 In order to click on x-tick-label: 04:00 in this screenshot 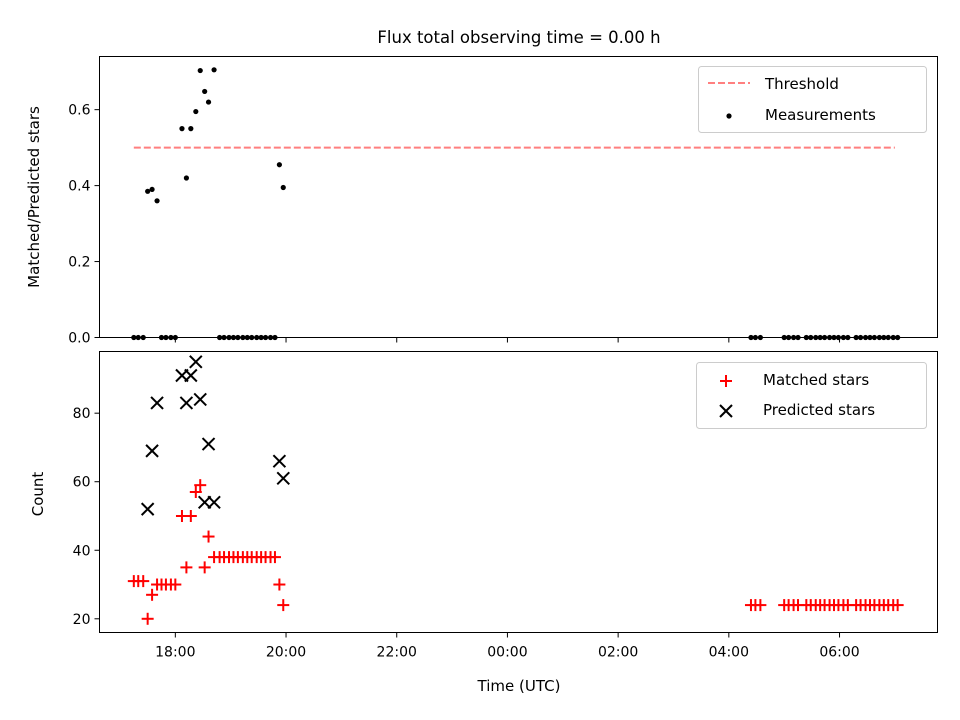, I will do `click(729, 653)`.